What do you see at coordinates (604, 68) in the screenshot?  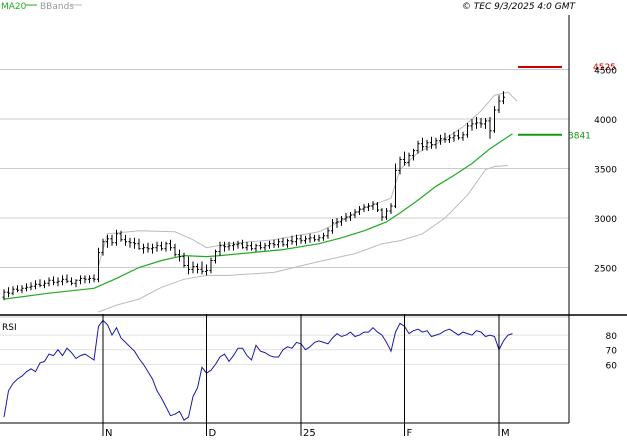 I see `resistance-label: 4525` at bounding box center [604, 68].